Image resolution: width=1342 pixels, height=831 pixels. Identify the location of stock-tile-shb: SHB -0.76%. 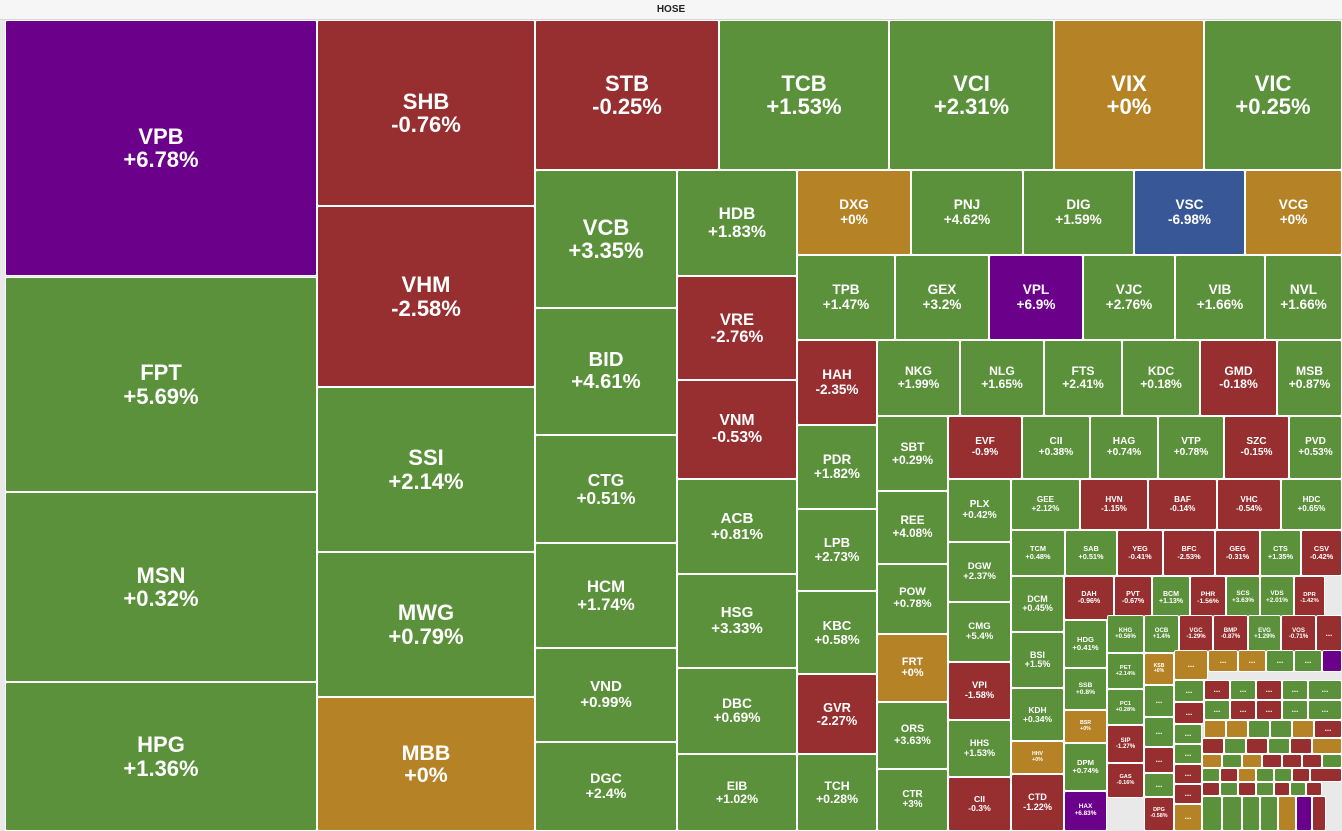
(426, 113).